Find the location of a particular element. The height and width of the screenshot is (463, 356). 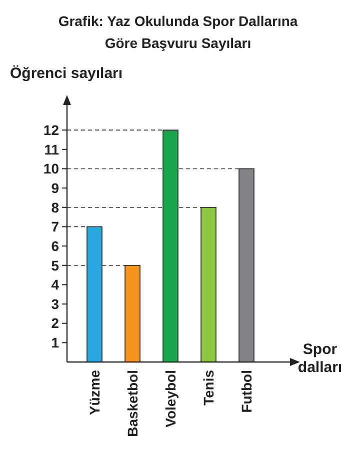

y-tick-label: 3 is located at coordinates (55, 304).